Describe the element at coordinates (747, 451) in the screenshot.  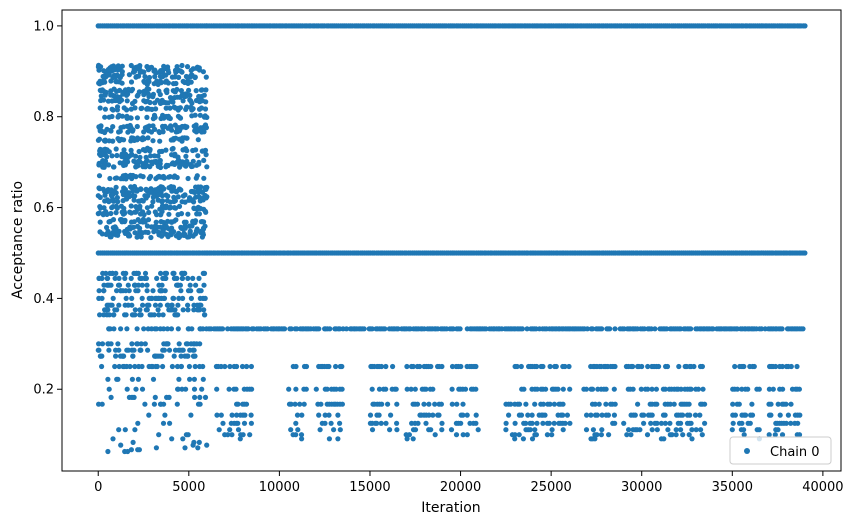
I see `legend-marker` at that location.